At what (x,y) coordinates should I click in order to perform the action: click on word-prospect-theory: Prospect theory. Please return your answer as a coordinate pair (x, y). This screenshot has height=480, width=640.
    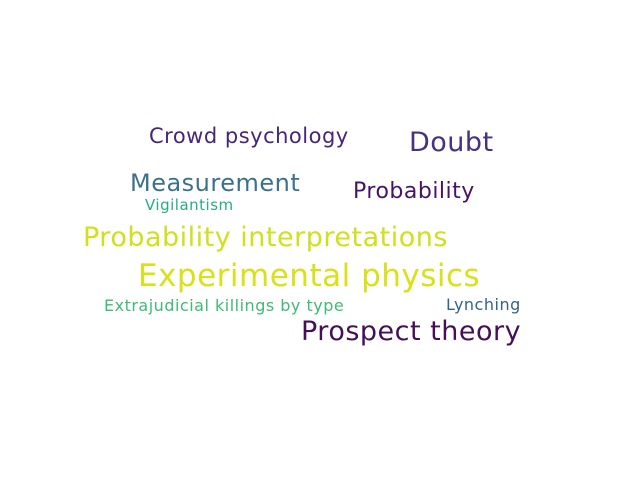
    Looking at the image, I should click on (411, 331).